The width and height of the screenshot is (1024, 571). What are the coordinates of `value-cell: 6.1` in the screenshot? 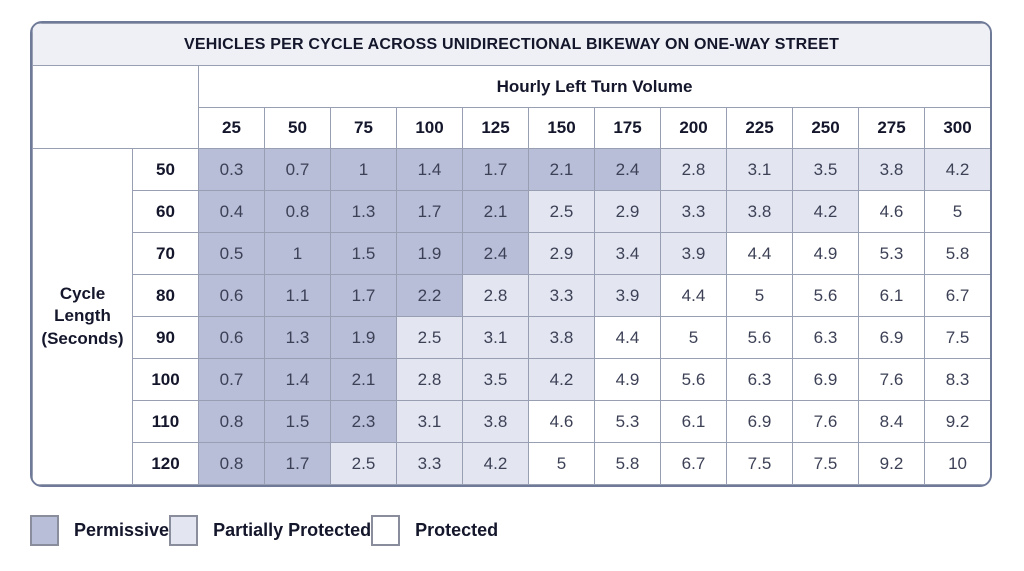 It's located at (693, 421).